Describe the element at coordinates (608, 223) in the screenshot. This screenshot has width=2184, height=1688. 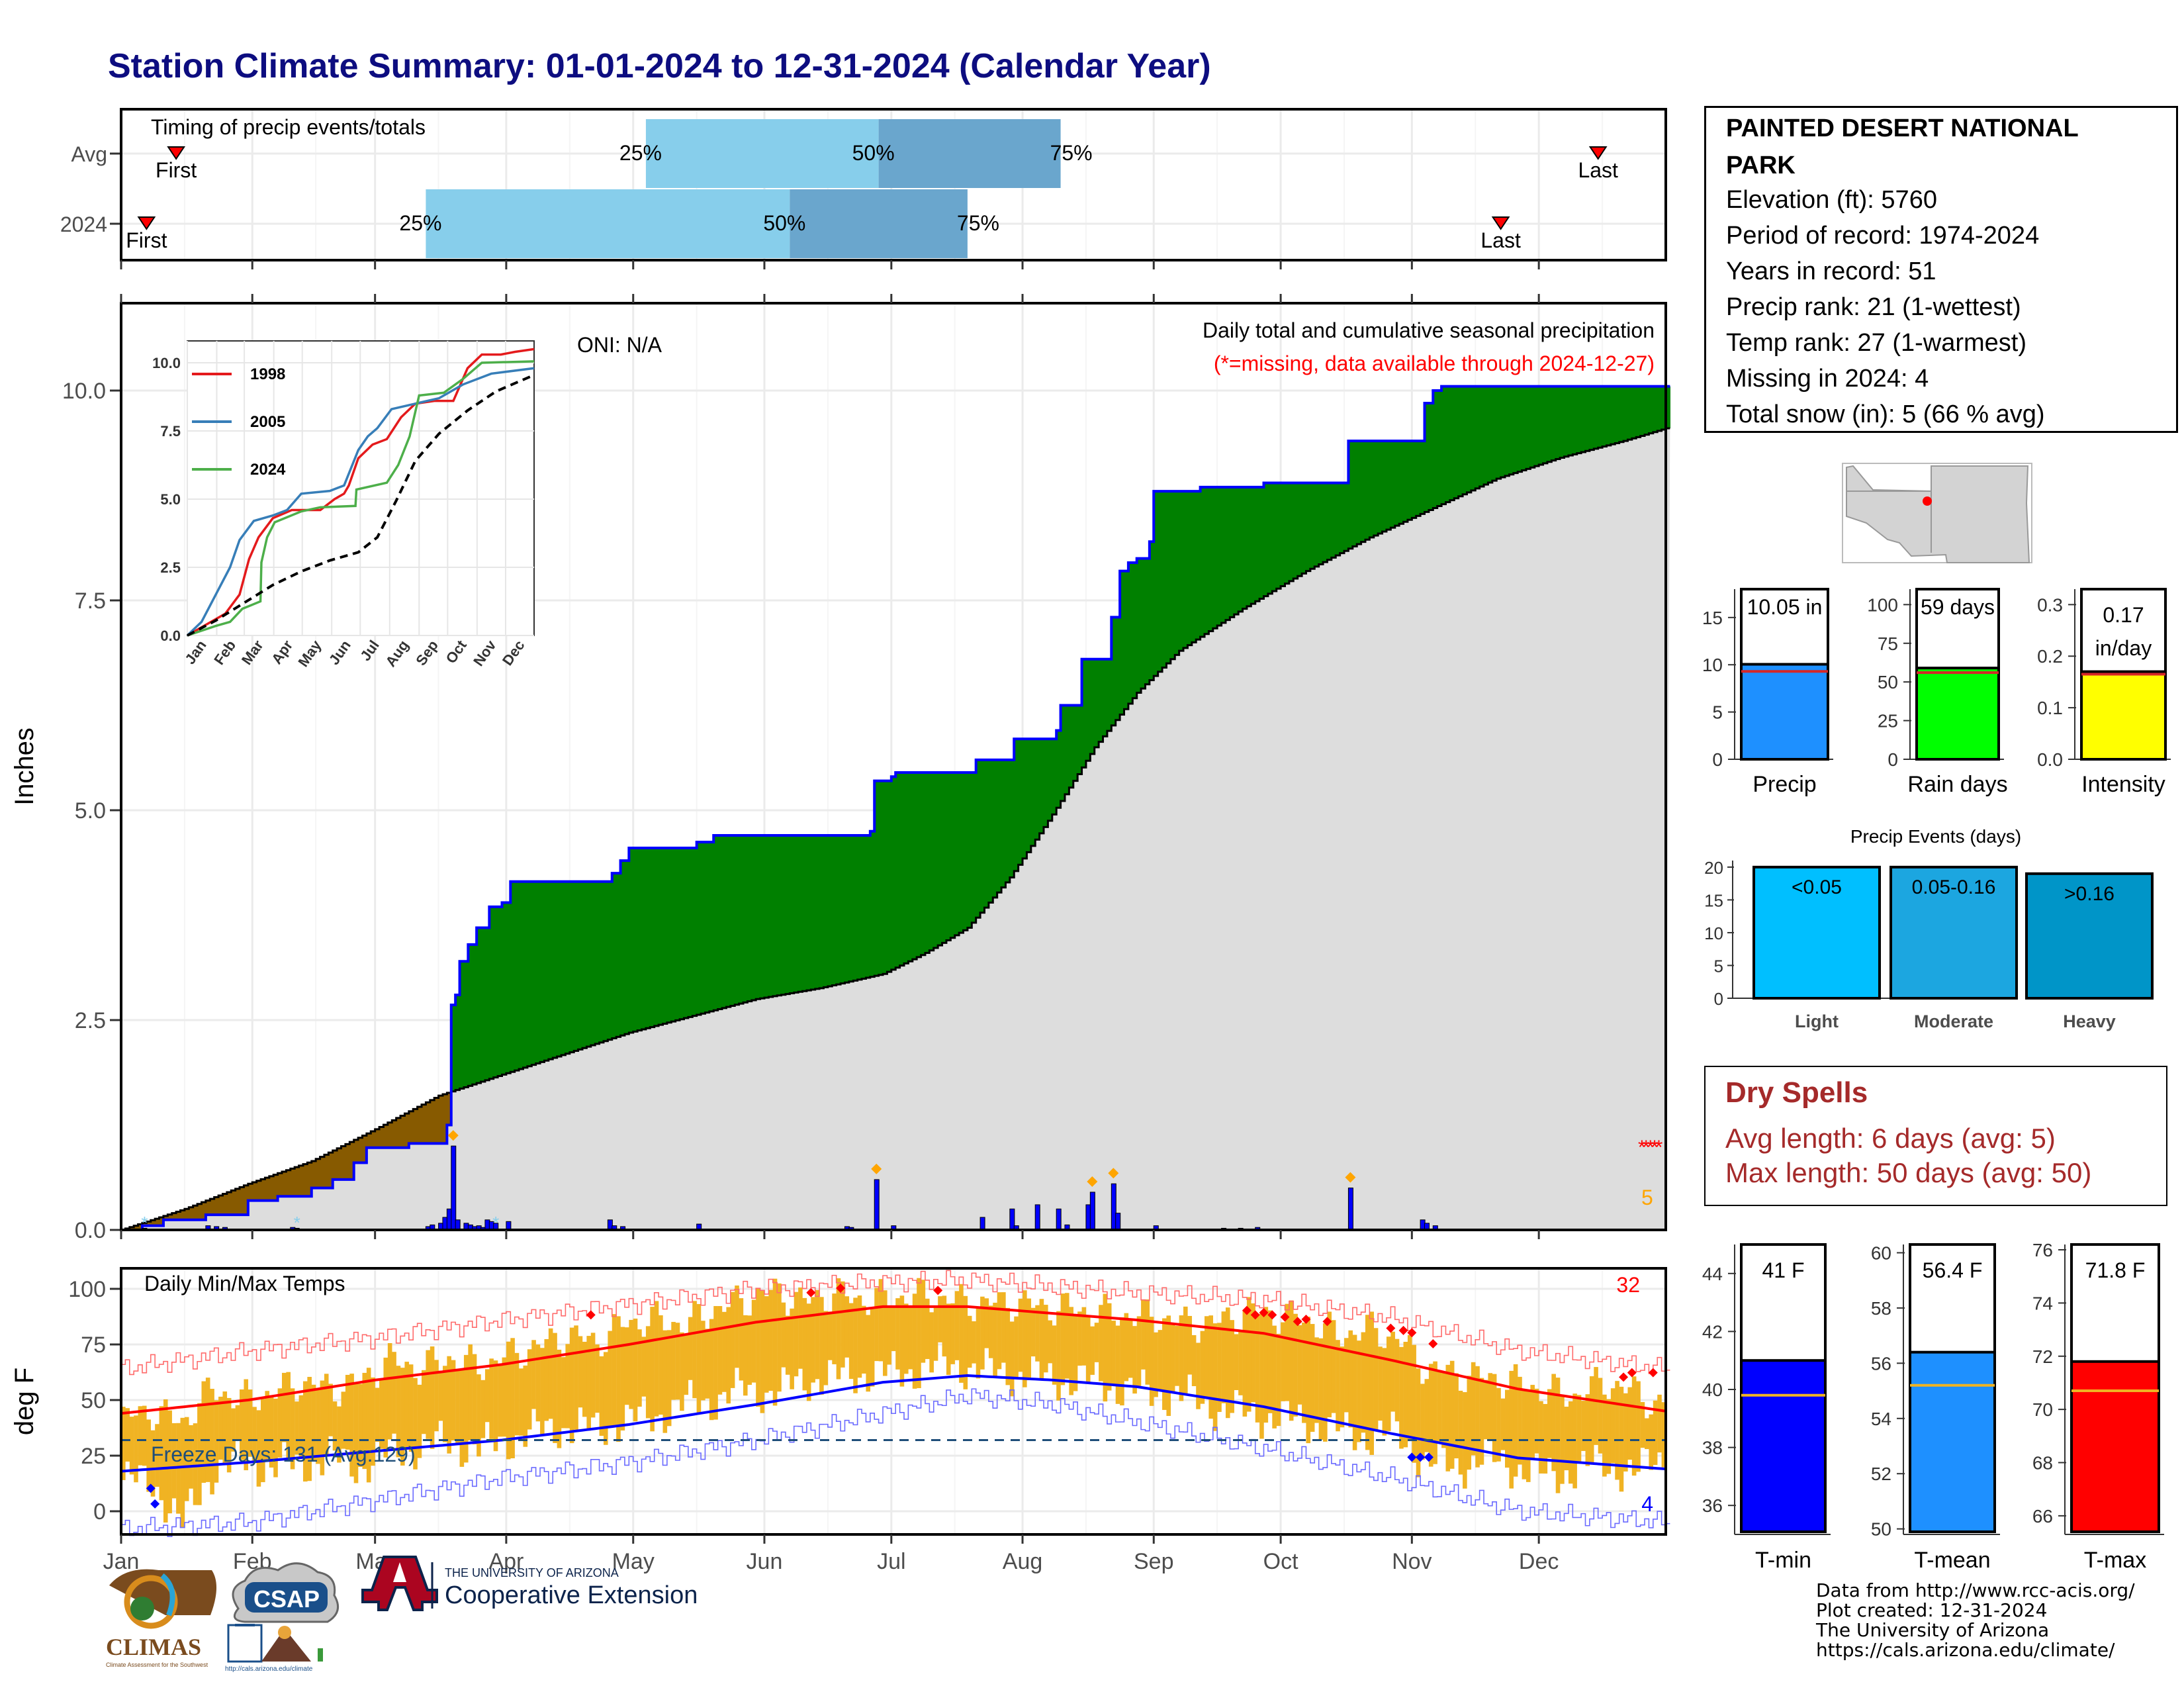
I see `quartile-bar-lower` at that location.